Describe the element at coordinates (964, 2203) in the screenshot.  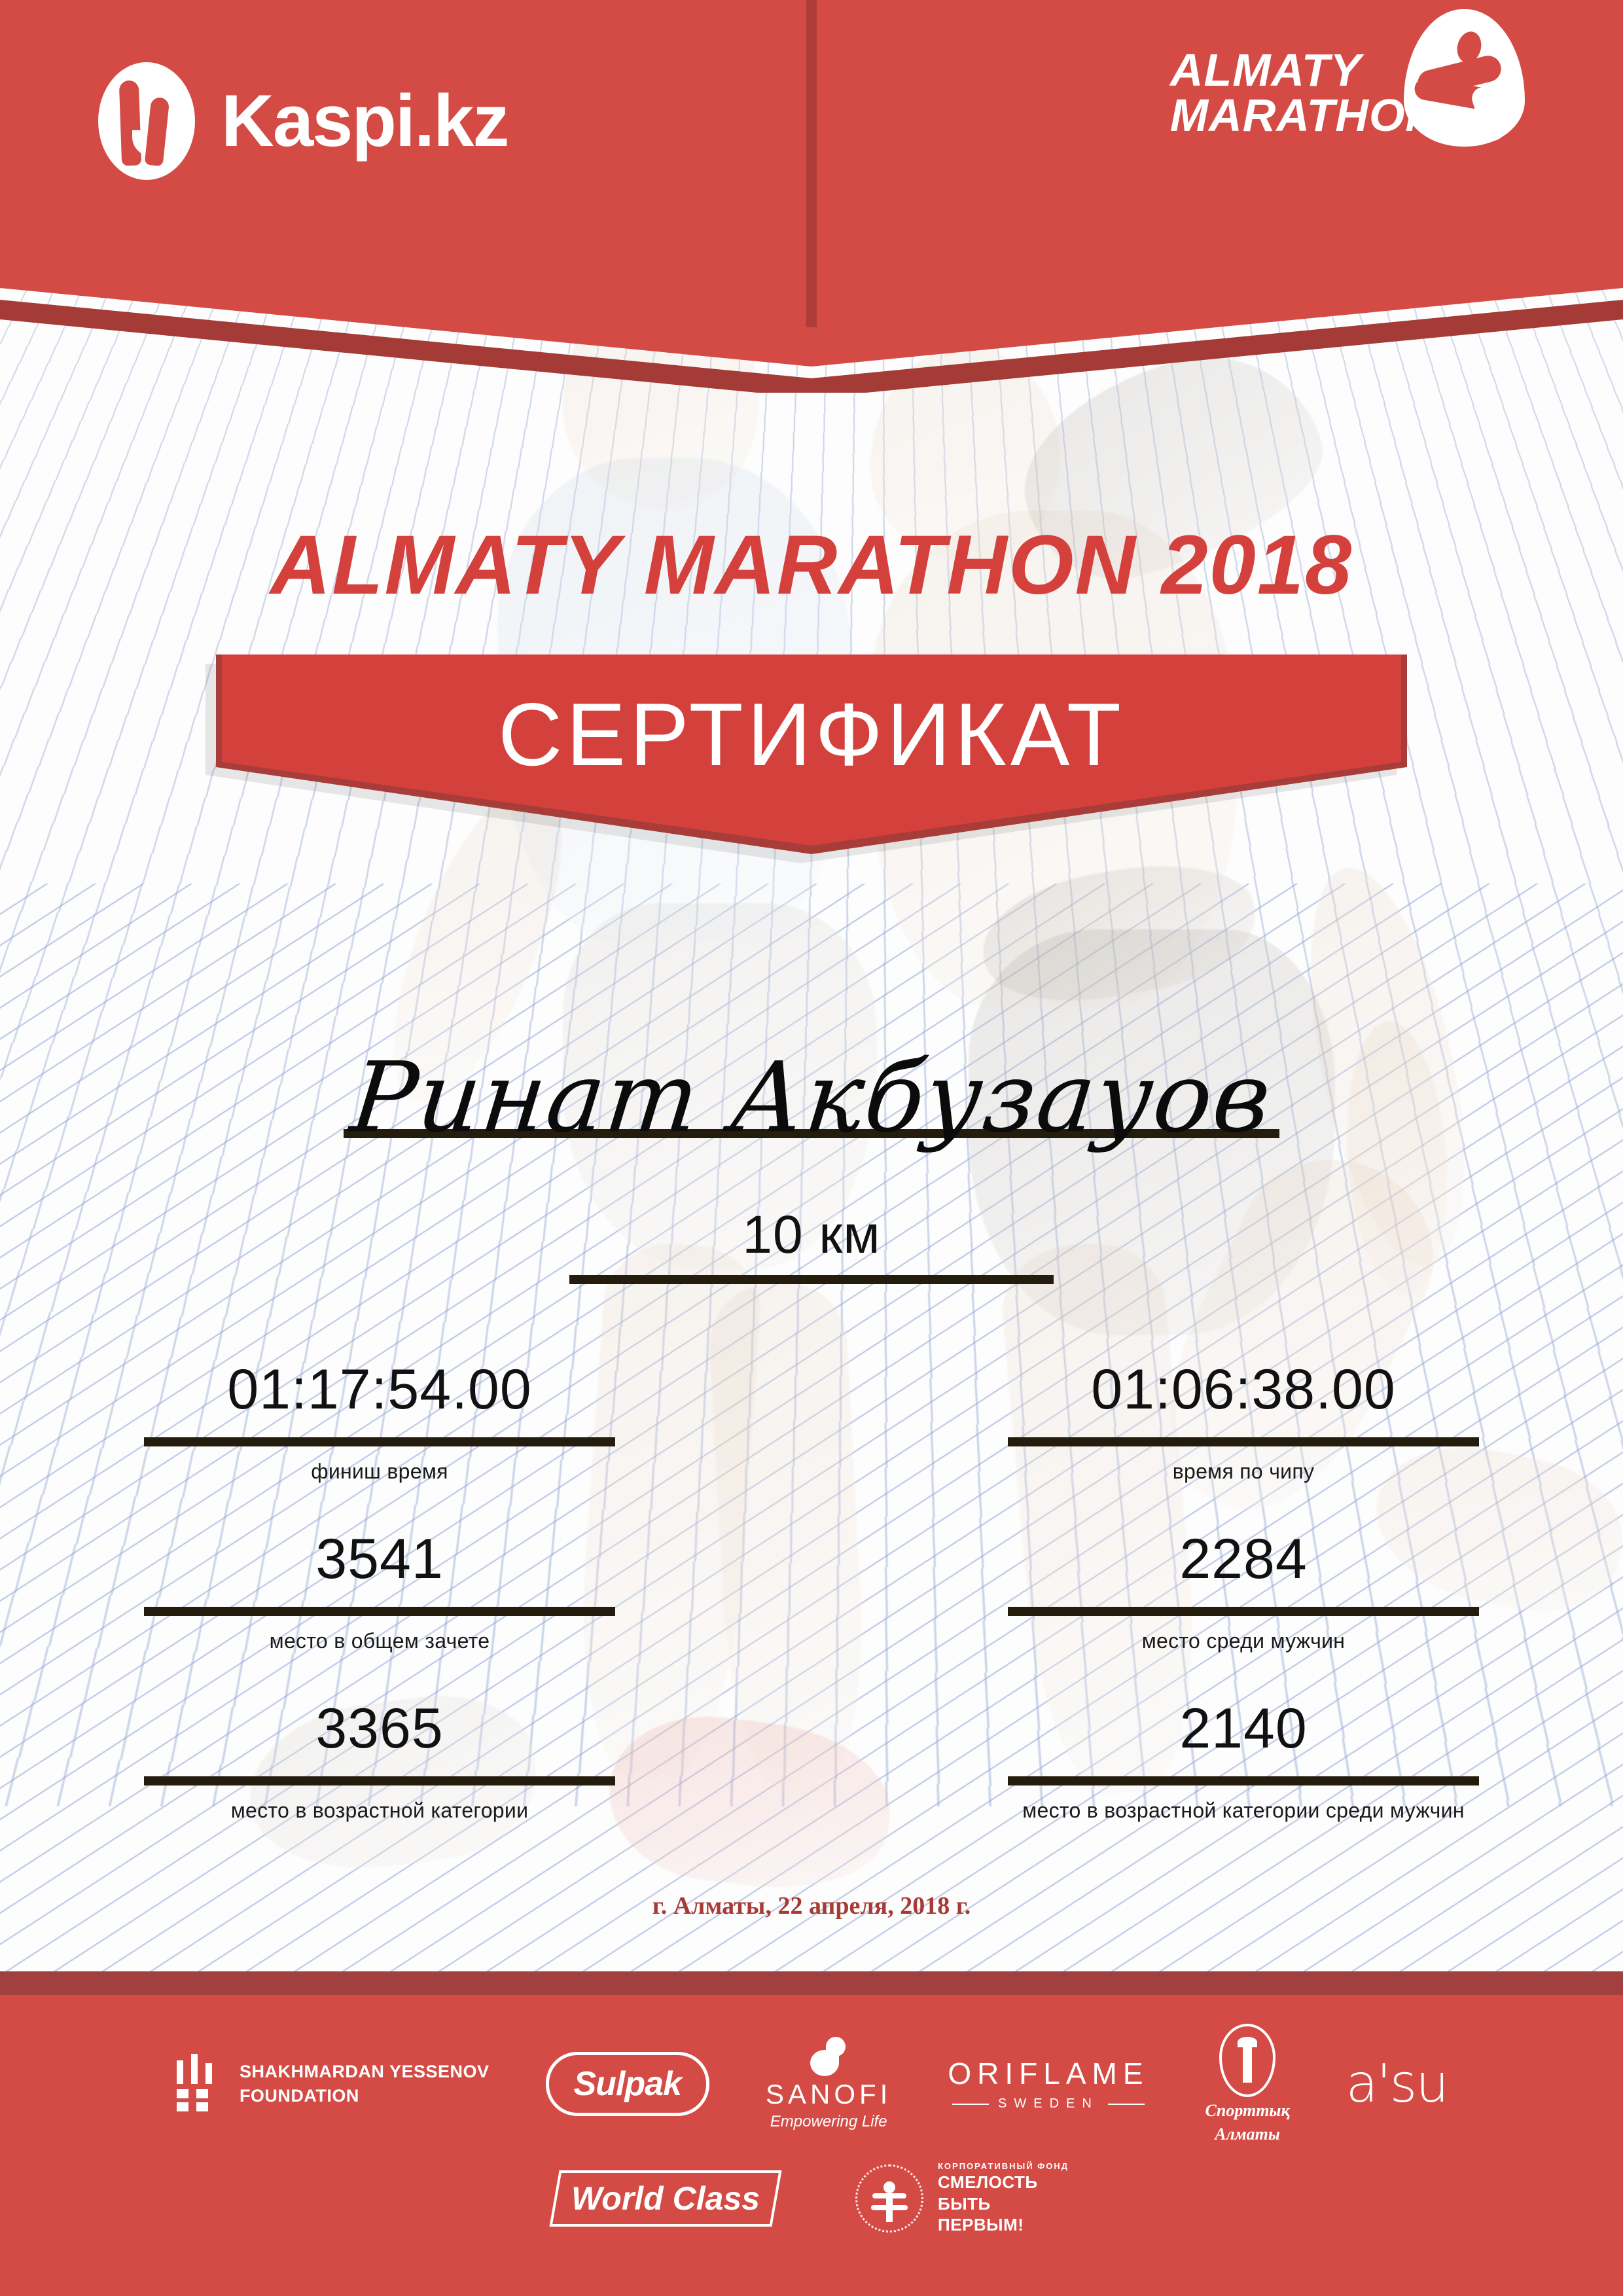
I see `smelost-line-2: БЫТЬ` at that location.